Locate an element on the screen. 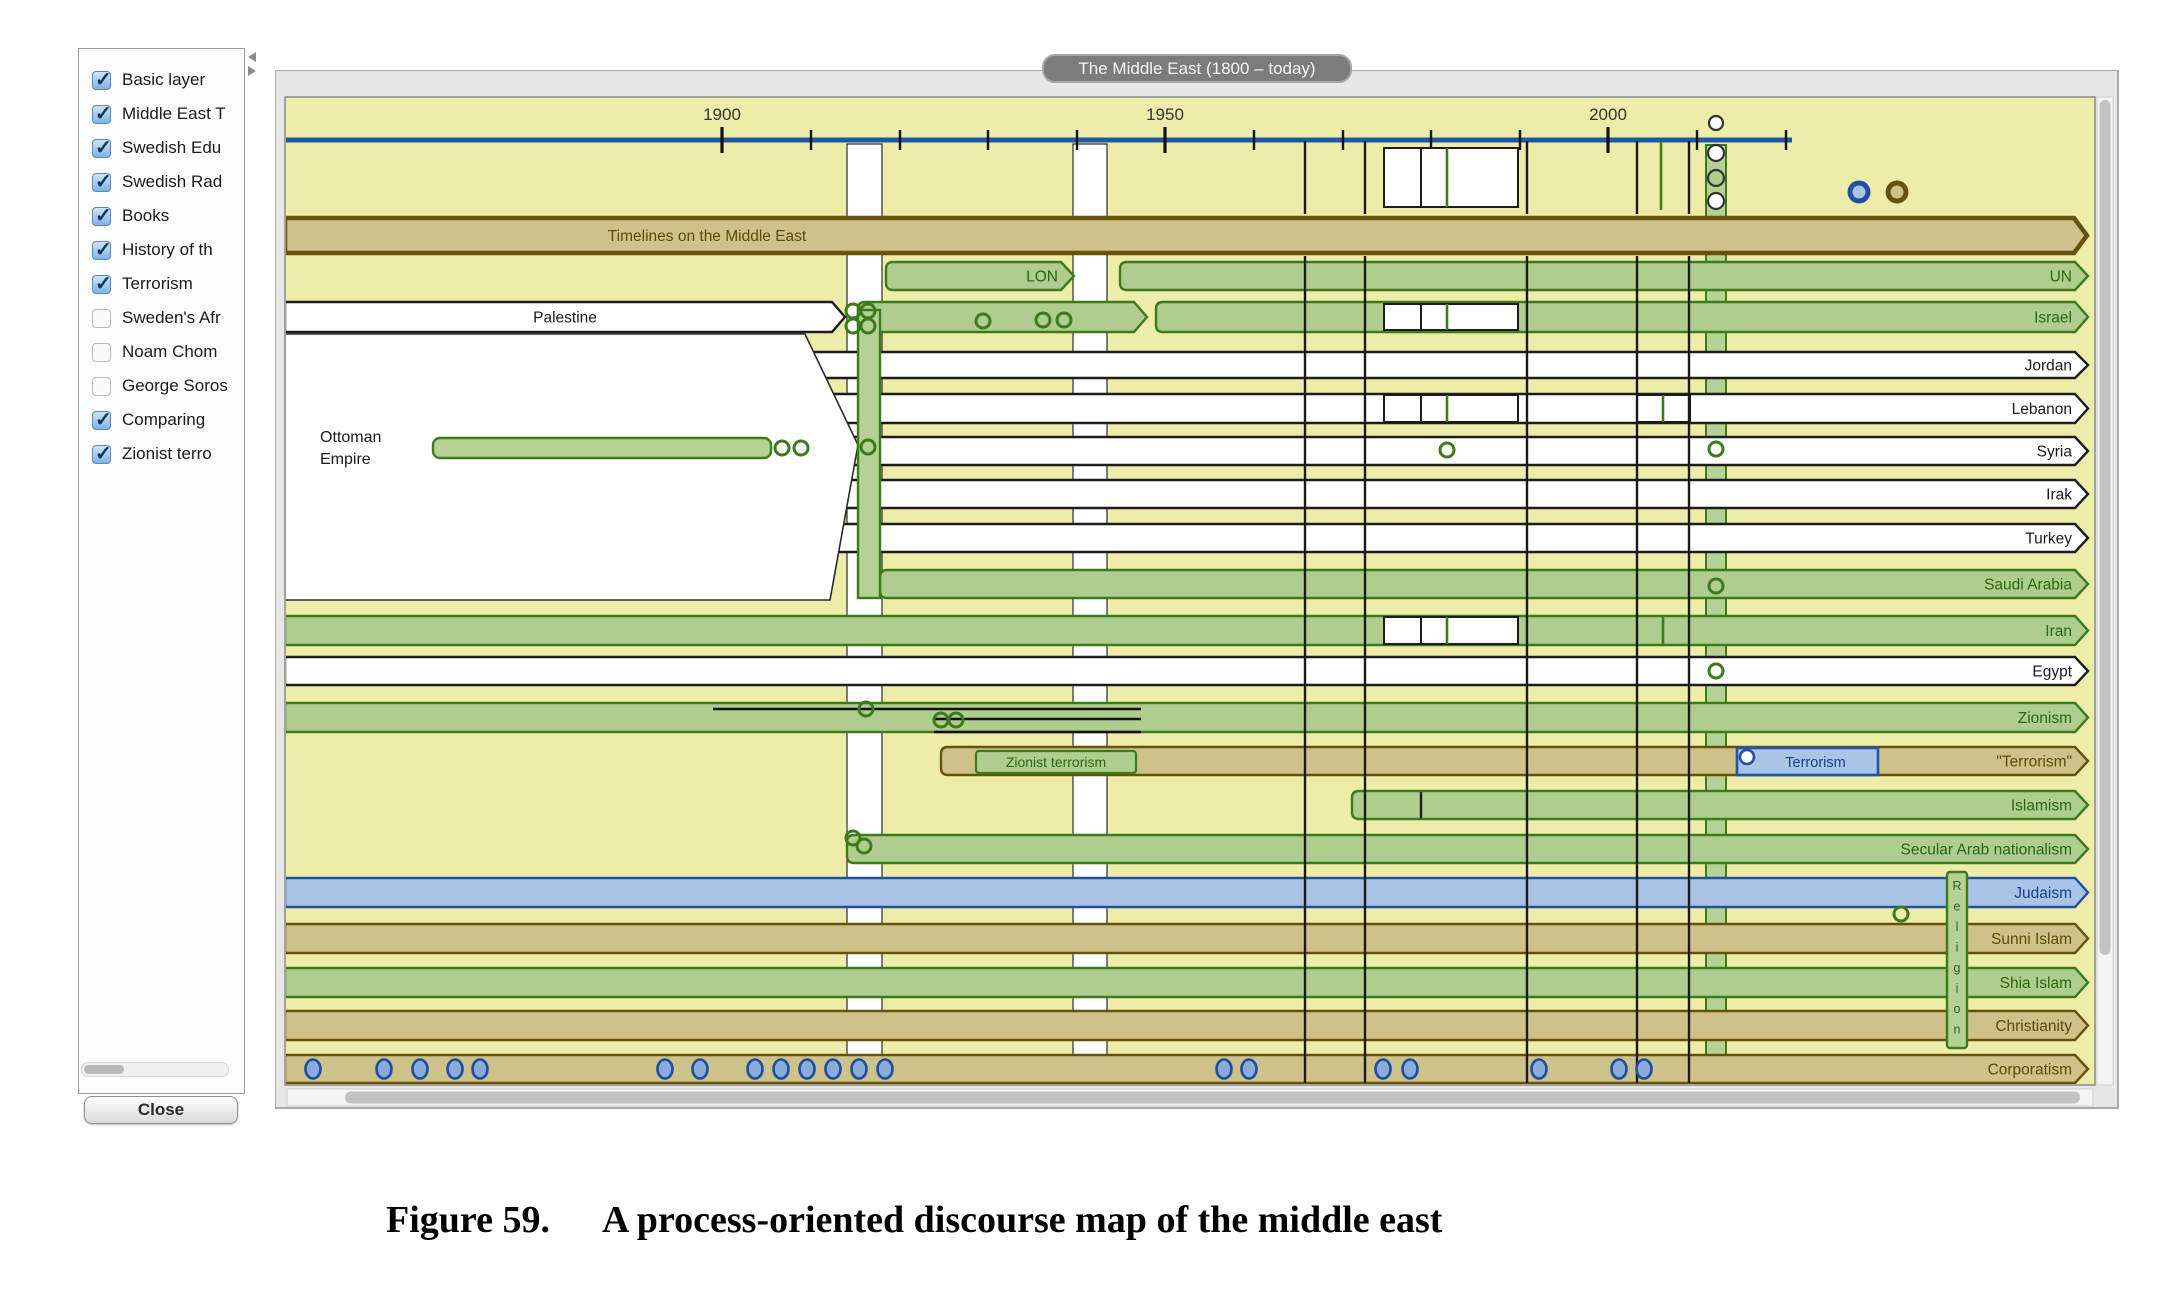 This screenshot has height=1294, width=2162. vertical-scrollbar-thumb is located at coordinates (2105, 527).